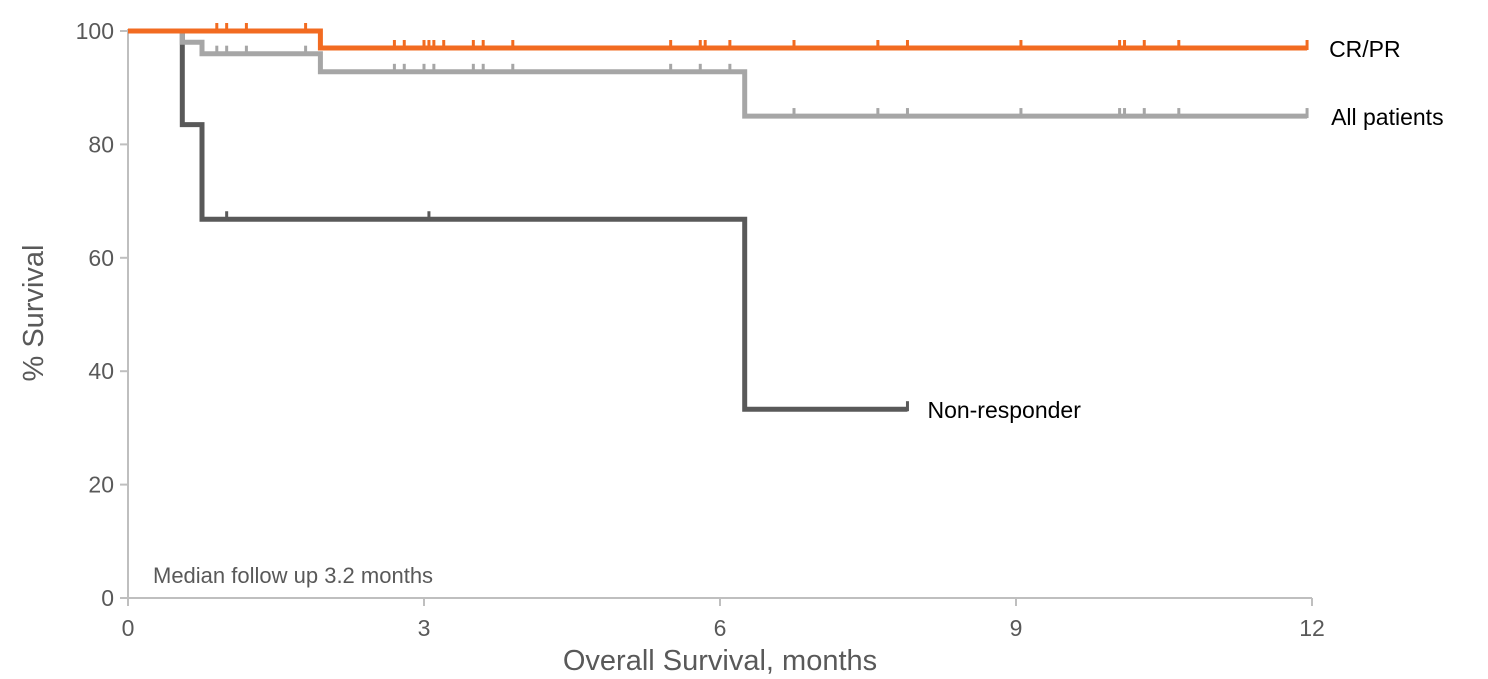 The width and height of the screenshot is (1488, 679). Describe the element at coordinates (95, 31) in the screenshot. I see `y-tick-label: 100` at that location.